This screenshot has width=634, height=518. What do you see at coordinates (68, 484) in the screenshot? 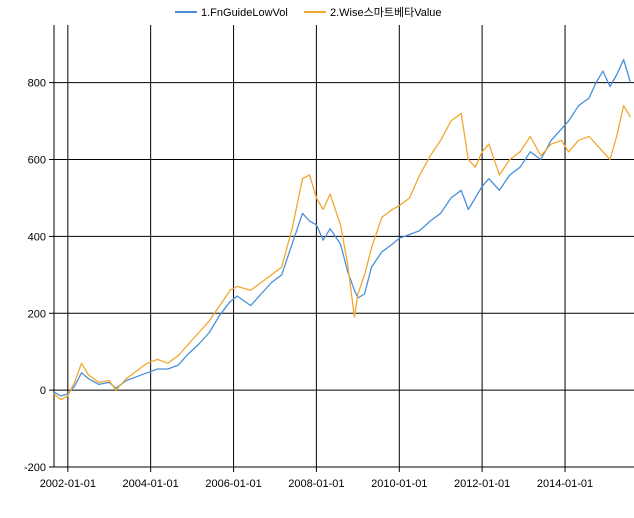
I see `x-tick-label: 2002-01-01` at bounding box center [68, 484].